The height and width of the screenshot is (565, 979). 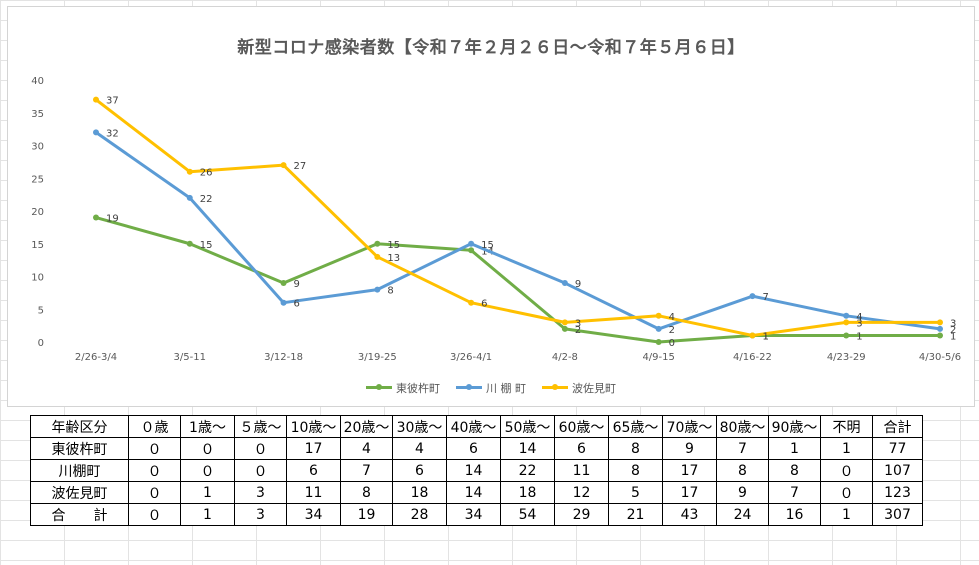 I want to click on row-label-cell: 川棚町, so click(x=79, y=470).